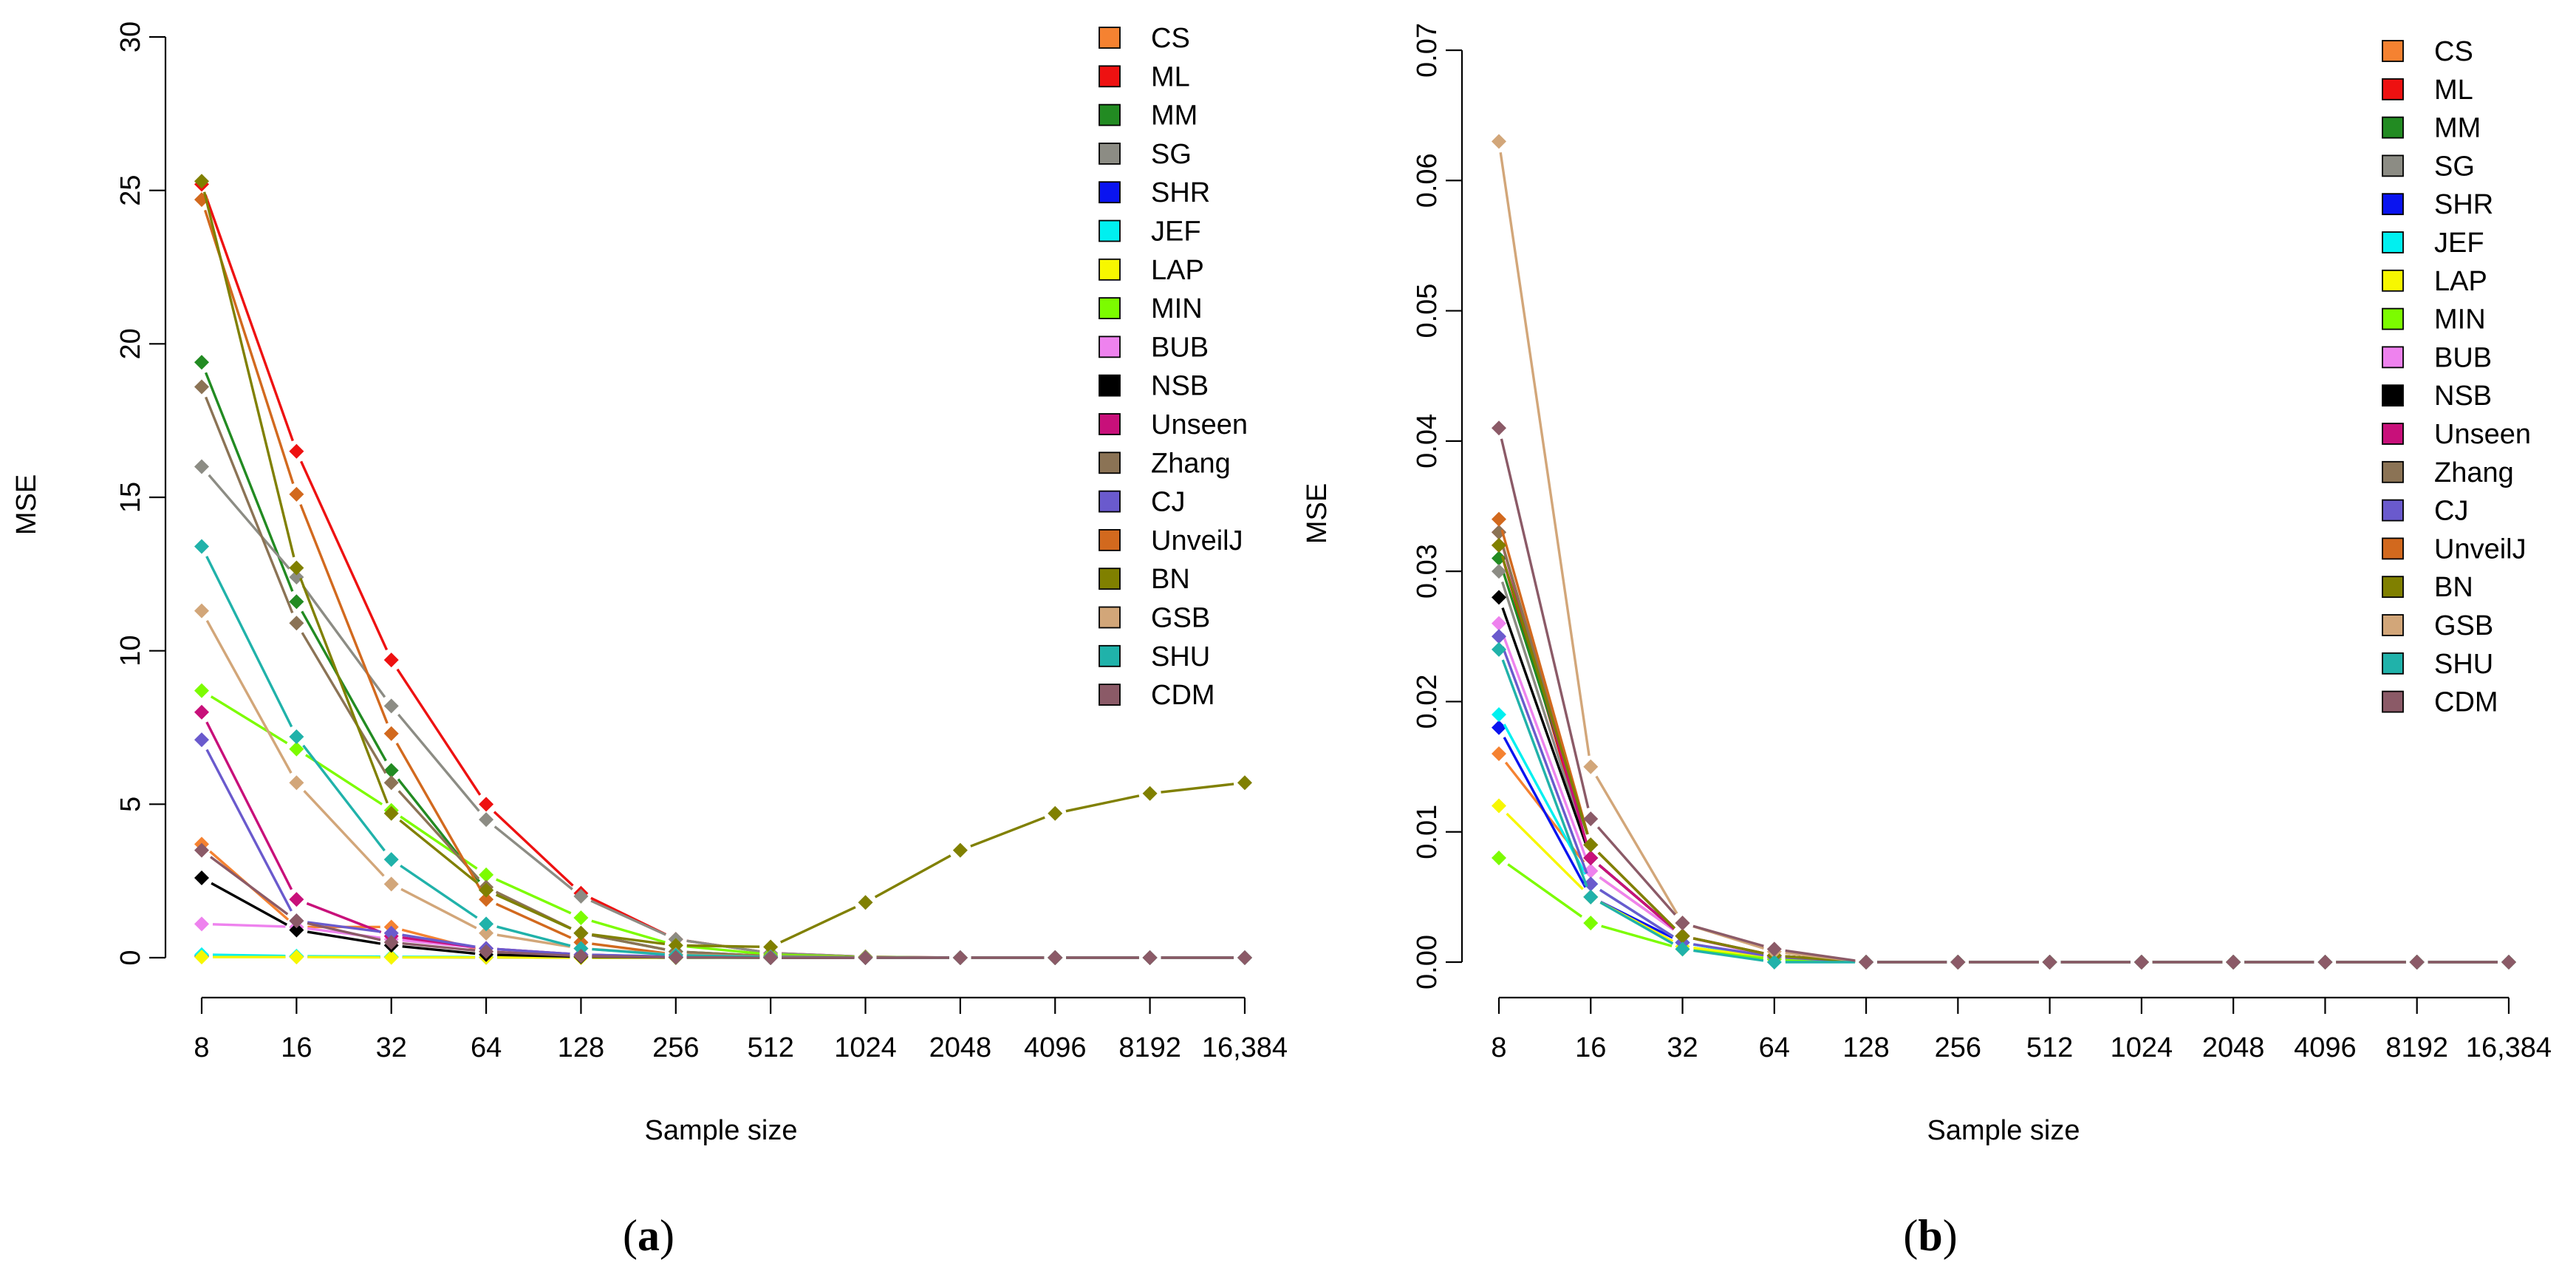 This screenshot has height=1271, width=2576. What do you see at coordinates (1382, 506) in the screenshot?
I see `y-axis: 0.00 0.01 0.02 0.03 0.04 0.05 0.06 0.07 MSE` at bounding box center [1382, 506].